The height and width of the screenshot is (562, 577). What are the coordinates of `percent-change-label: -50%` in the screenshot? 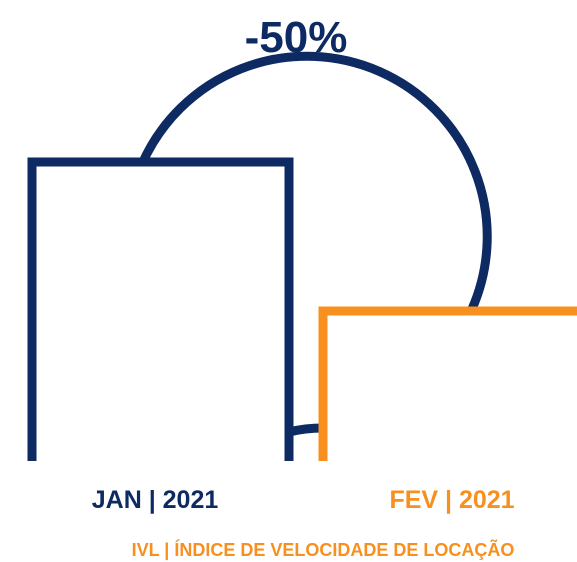 It's located at (296, 37).